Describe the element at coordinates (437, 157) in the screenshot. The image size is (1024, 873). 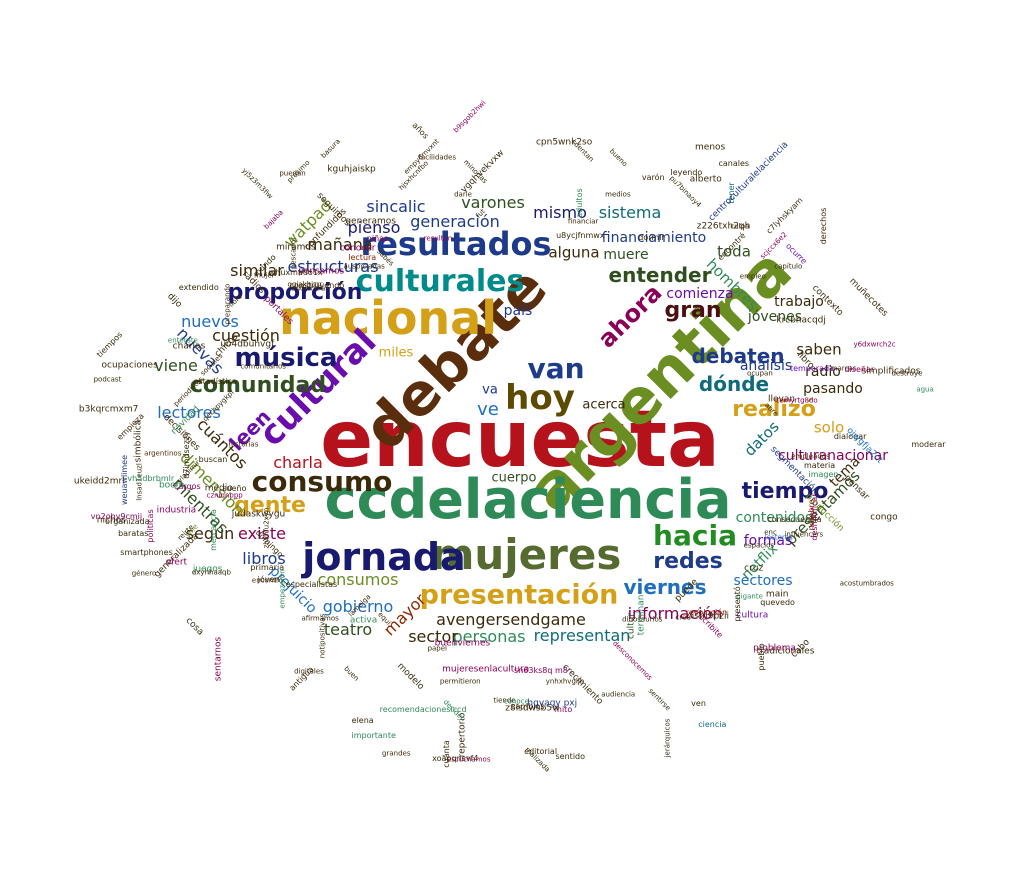
I see `cloud-word: facilidades` at that location.